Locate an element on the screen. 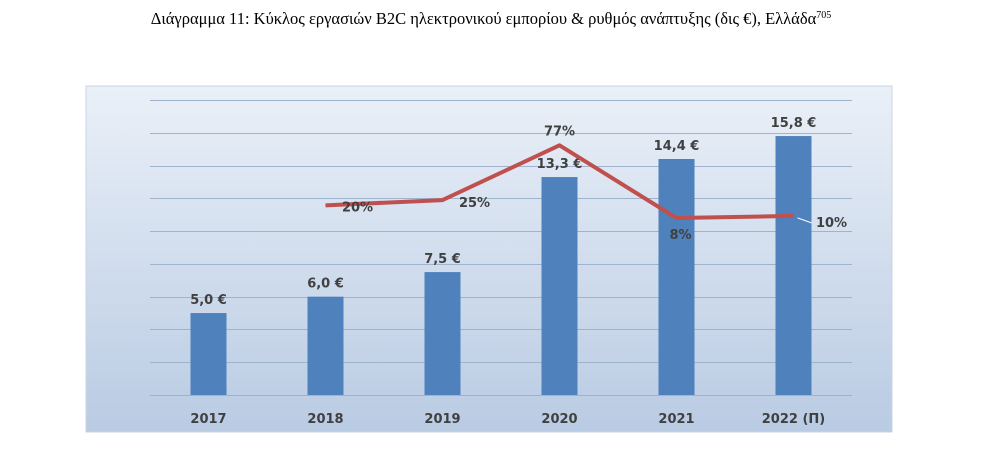 Image resolution: width=982 pixels, height=471 pixels. x-tick-label: 2017 is located at coordinates (208, 419).